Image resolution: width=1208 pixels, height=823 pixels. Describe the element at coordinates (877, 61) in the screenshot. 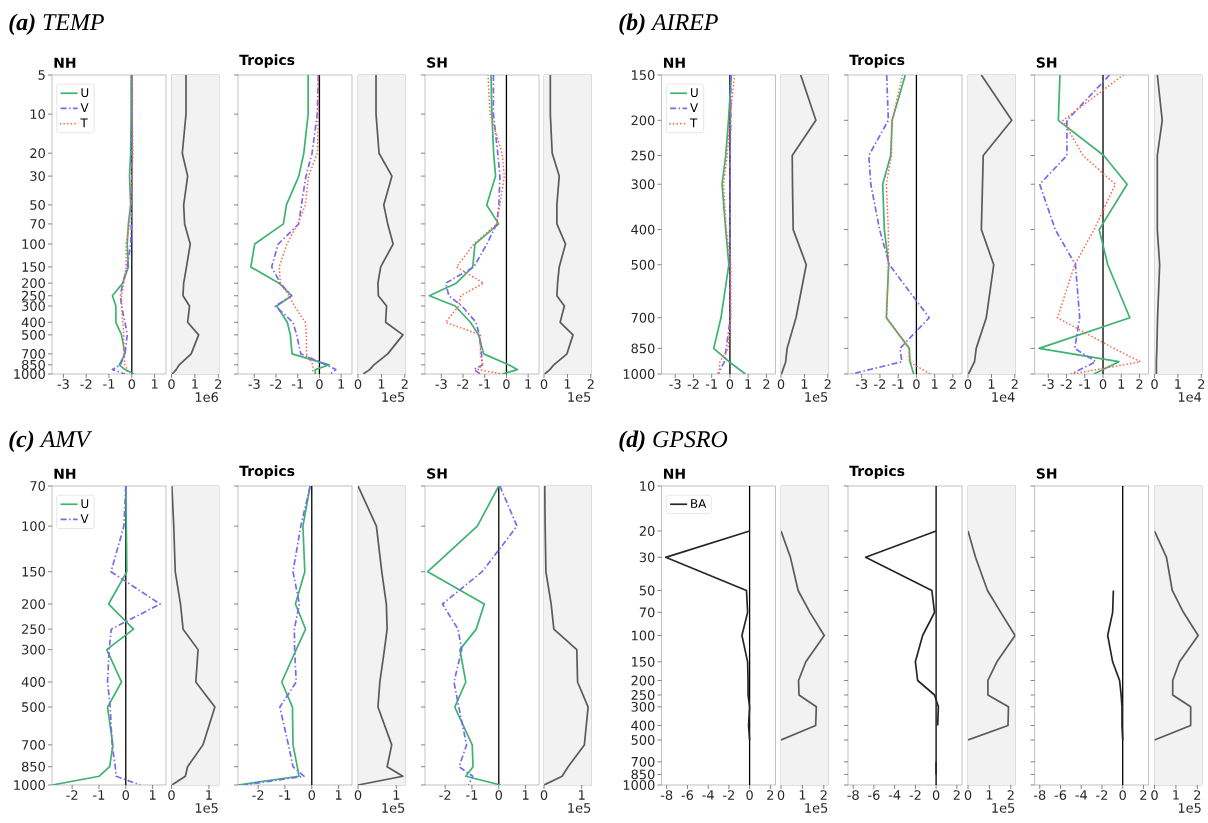

I see `chart-title: Tropics` at that location.